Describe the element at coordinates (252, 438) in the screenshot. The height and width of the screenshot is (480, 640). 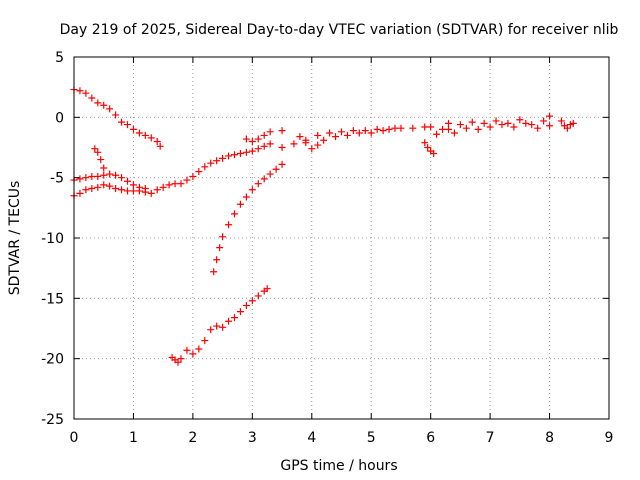
I see `x-tick-label: 3` at that location.